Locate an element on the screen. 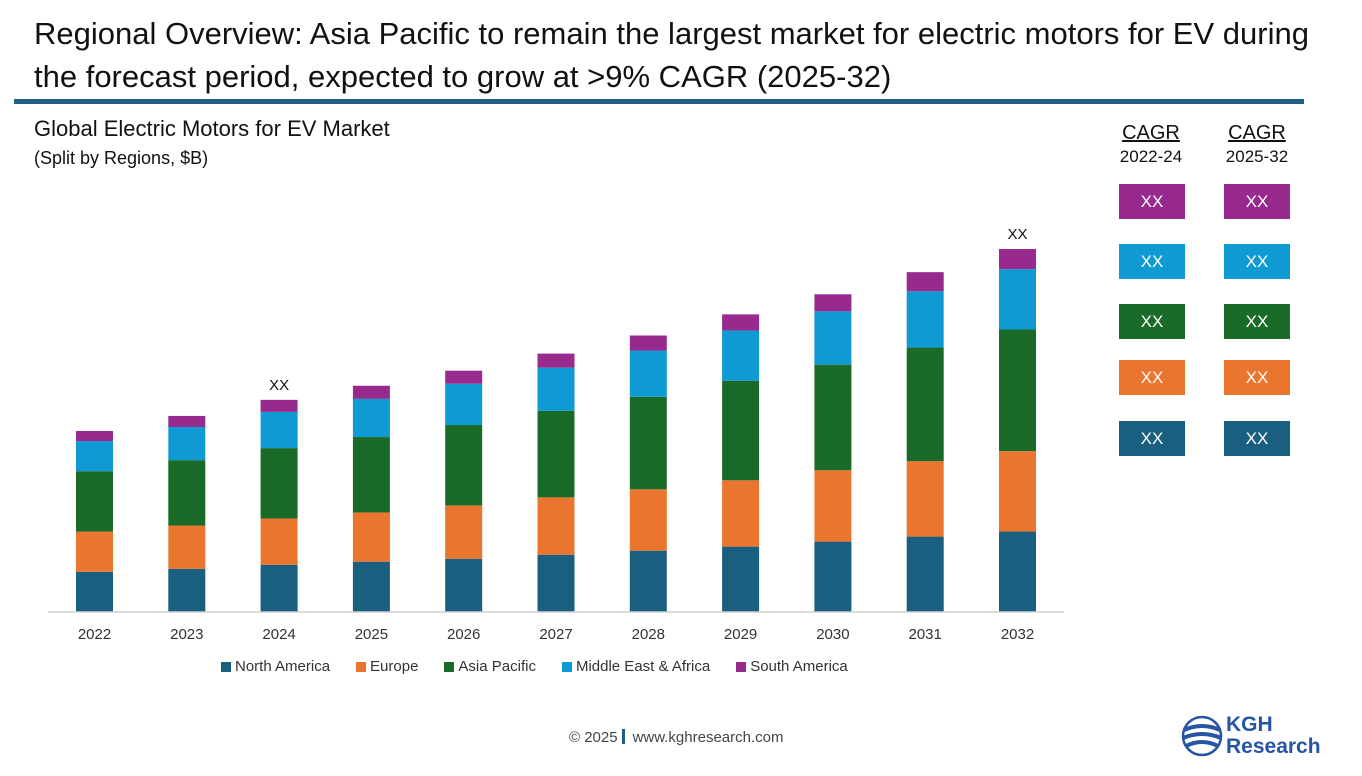 The image size is (1362, 776). bar-2031-middle-east-africa is located at coordinates (925, 319).